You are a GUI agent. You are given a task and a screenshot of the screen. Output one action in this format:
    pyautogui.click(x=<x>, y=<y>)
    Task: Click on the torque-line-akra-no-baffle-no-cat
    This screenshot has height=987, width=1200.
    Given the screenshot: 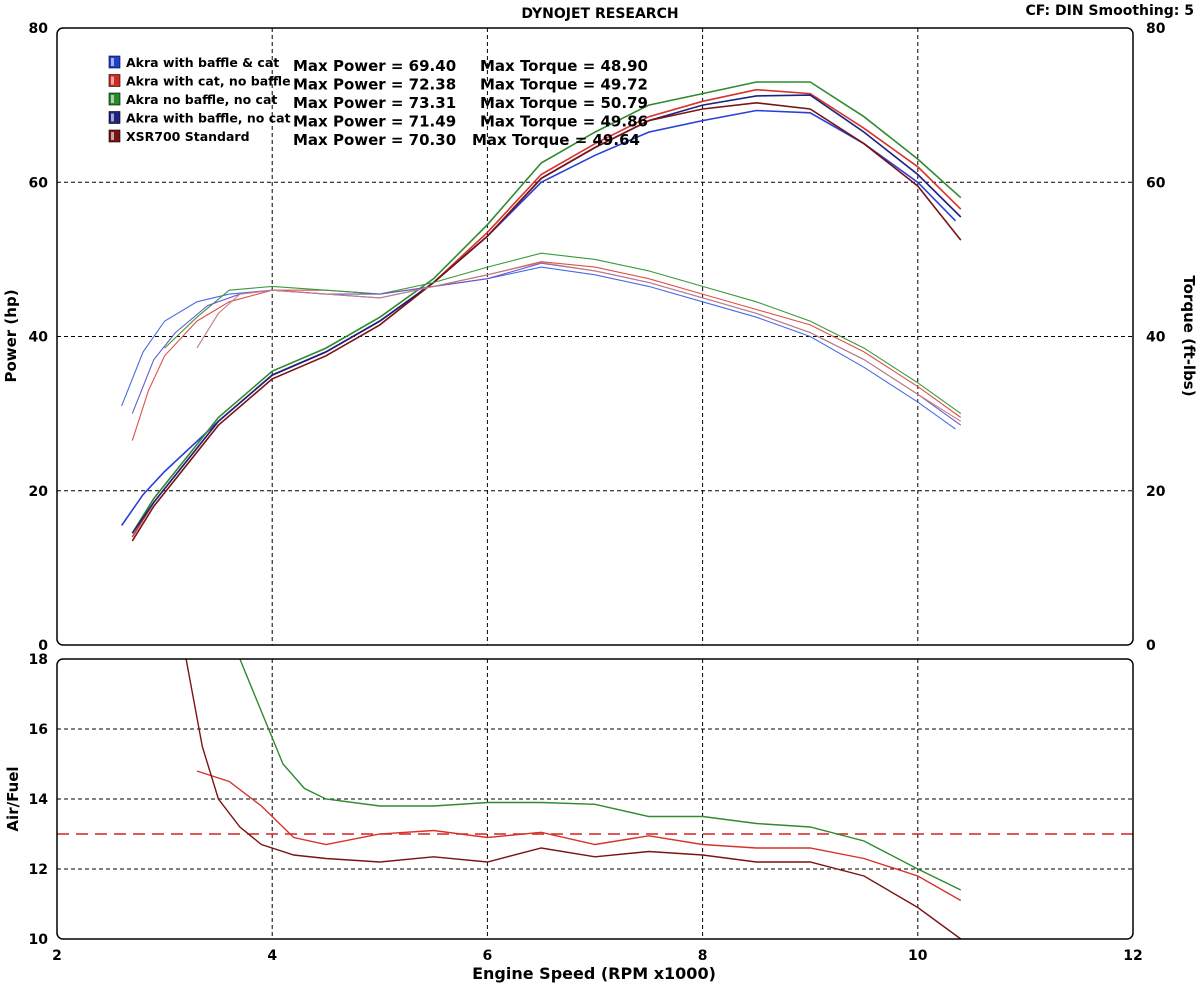 What is the action you would take?
    pyautogui.click(x=563, y=333)
    